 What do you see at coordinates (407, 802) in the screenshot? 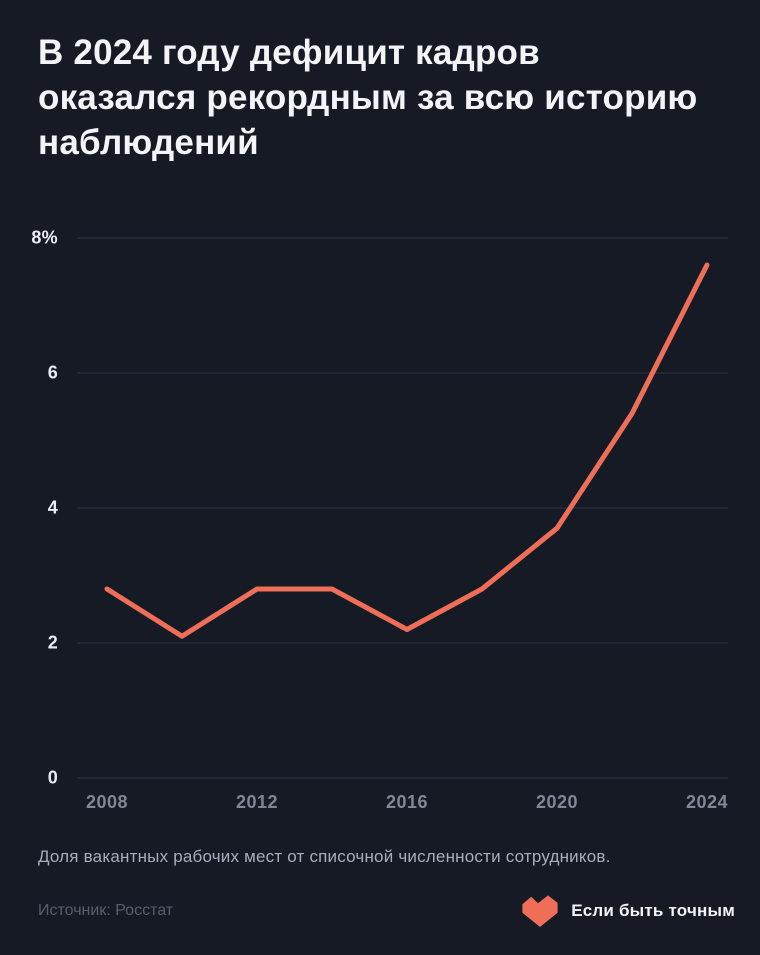
I see `x-tick-label-2016: 2016` at bounding box center [407, 802].